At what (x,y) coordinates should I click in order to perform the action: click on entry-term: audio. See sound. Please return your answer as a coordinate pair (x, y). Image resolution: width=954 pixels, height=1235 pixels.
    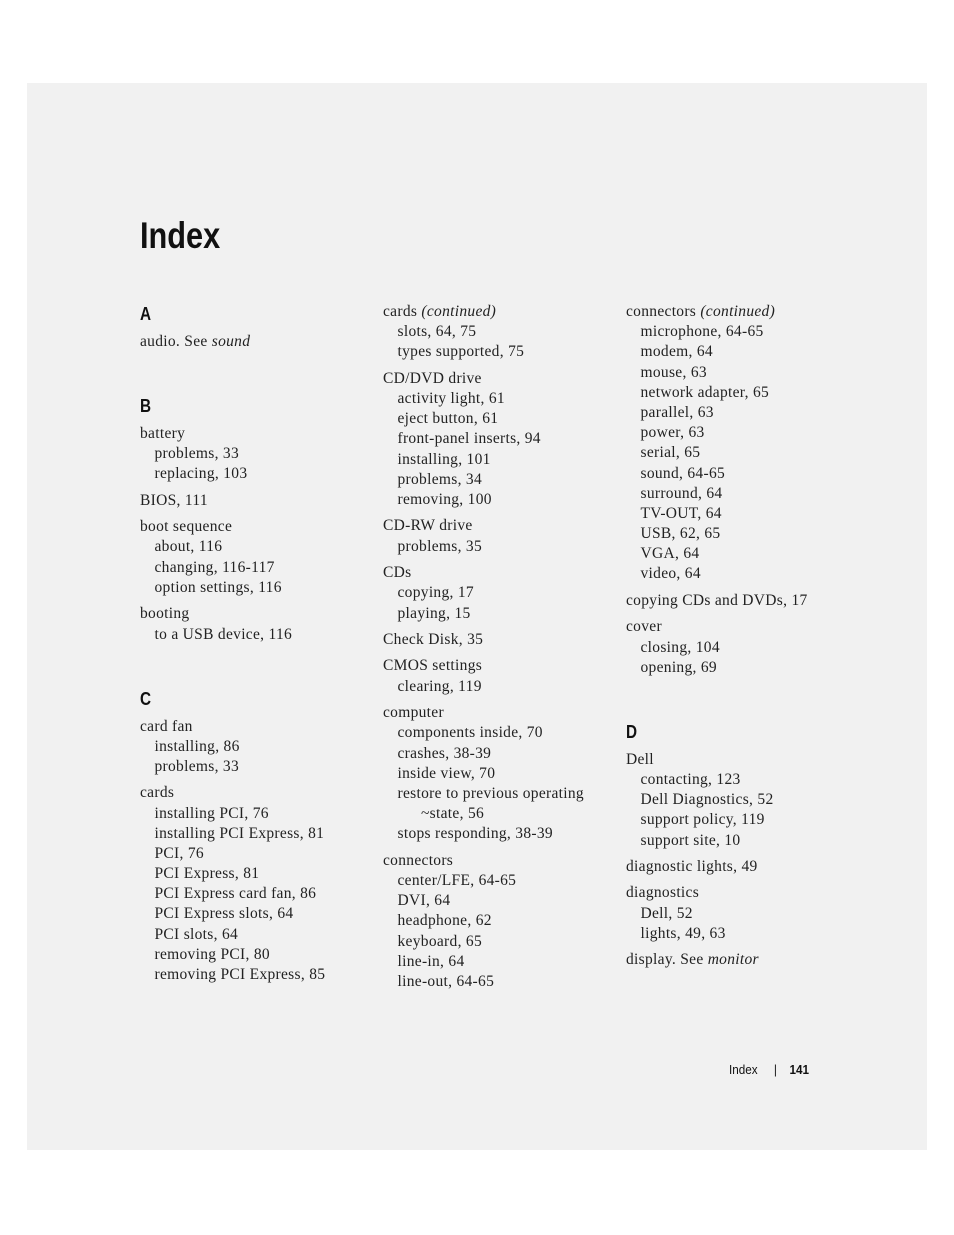
    Looking at the image, I should click on (257, 342).